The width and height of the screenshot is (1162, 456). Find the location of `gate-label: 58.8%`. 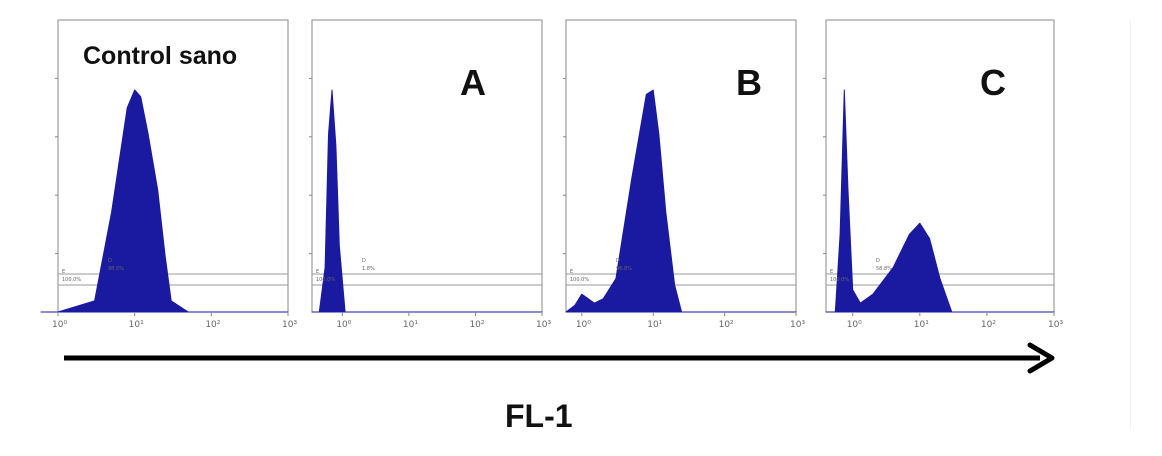

gate-label: 58.8% is located at coordinates (884, 269).